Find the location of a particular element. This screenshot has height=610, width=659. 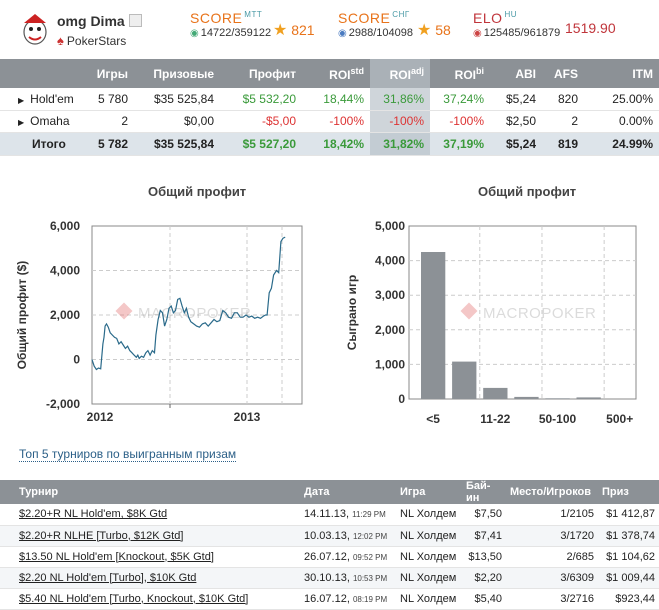

col-prize: Приз is located at coordinates (628, 492).